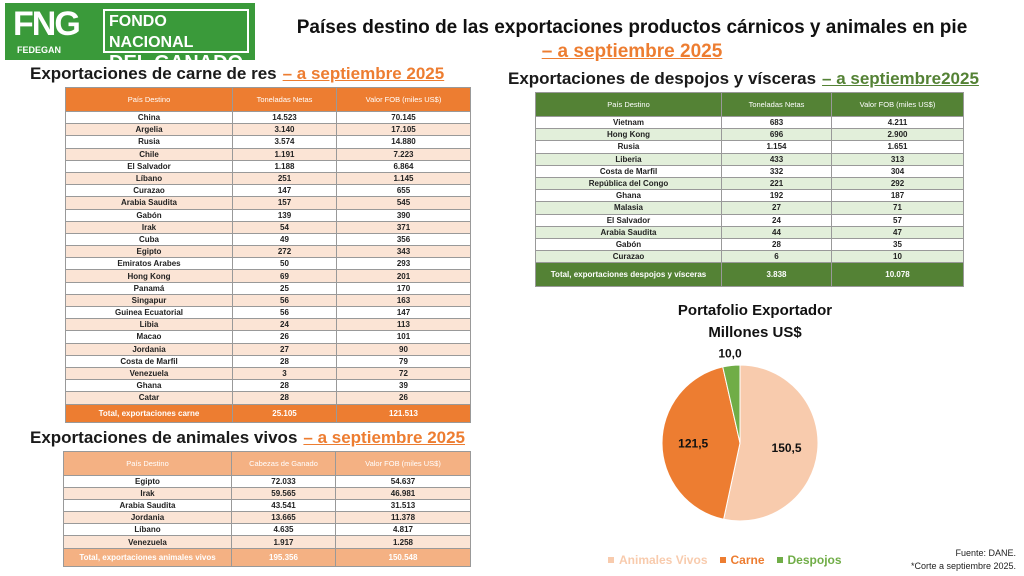  Describe the element at coordinates (963, 566) in the screenshot. I see `note: *Corte a septiembre 2025.` at that location.